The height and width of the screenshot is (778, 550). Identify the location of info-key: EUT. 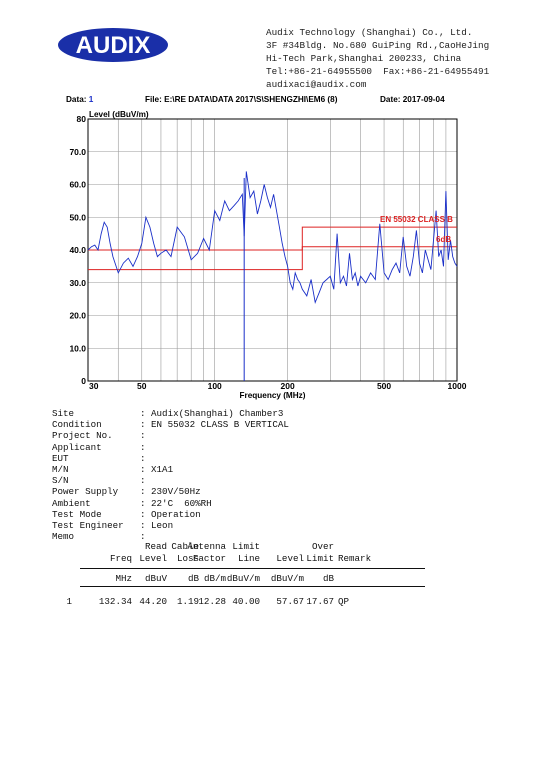
(60, 458).